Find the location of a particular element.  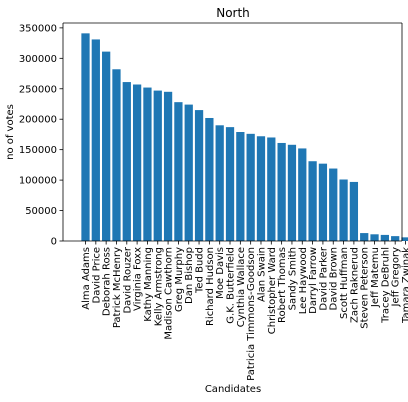

x-tick-label: David Rouzer is located at coordinates (127, 279).